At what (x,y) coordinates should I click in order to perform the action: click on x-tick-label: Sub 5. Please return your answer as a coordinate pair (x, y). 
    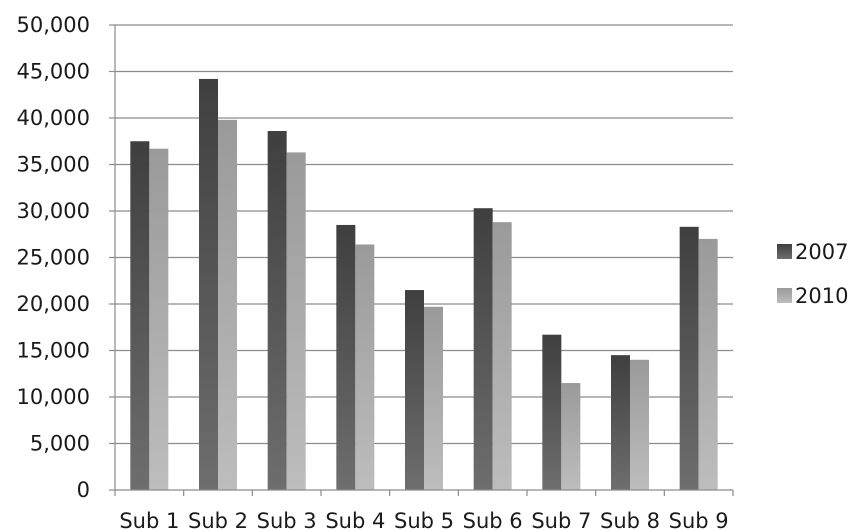
    Looking at the image, I should click on (424, 520).